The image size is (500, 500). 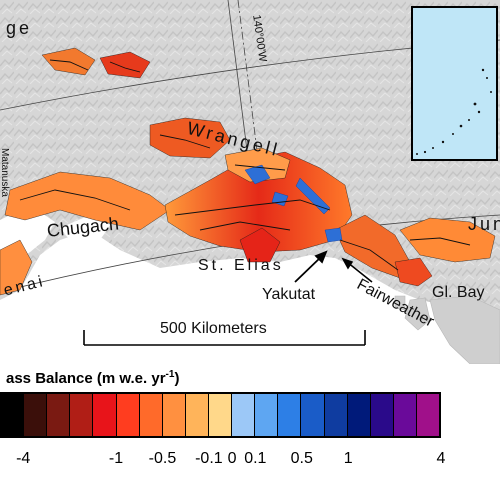 What do you see at coordinates (348, 458) in the screenshot?
I see `legend-tick-label: 1` at bounding box center [348, 458].